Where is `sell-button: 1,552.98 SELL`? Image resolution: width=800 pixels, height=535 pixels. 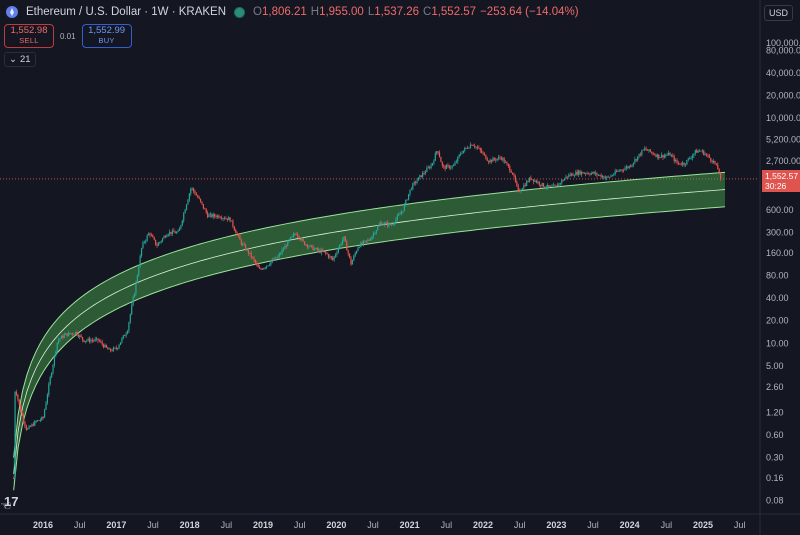
sell-button: 1,552.98 SELL is located at coordinates (29, 36).